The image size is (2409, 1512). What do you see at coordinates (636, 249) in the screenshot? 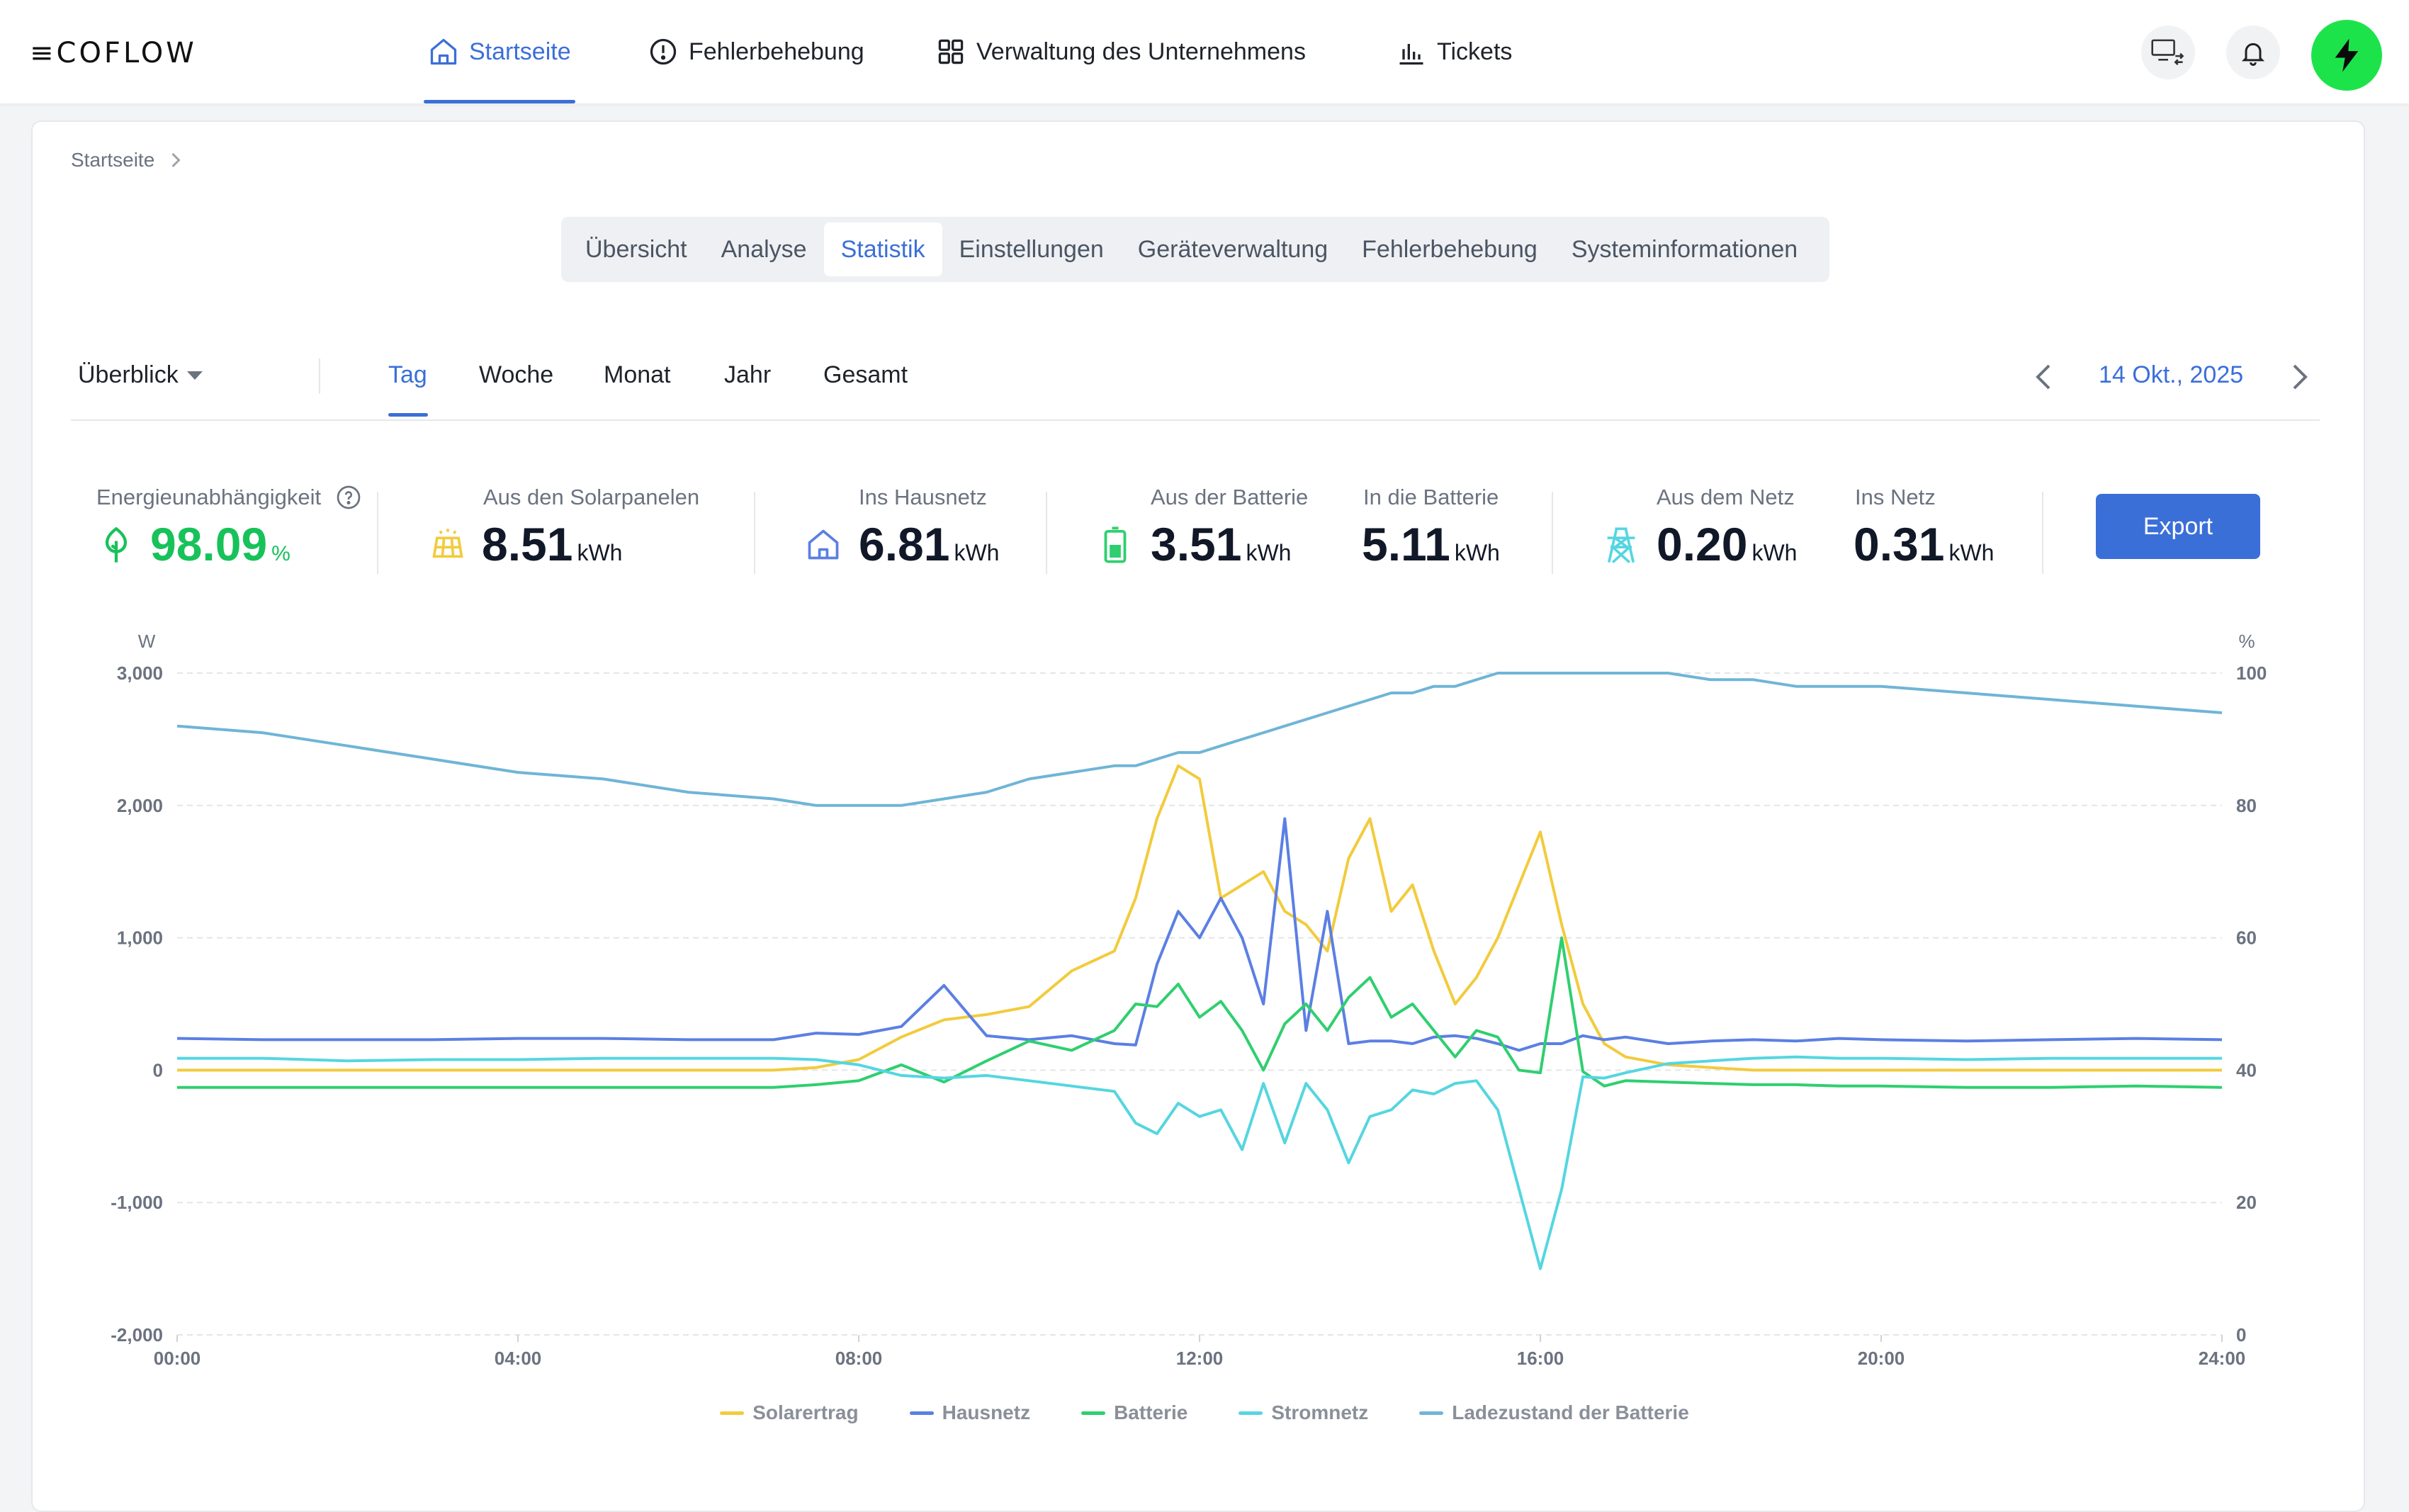
I see `tab-uebersicht: Übersicht` at bounding box center [636, 249].